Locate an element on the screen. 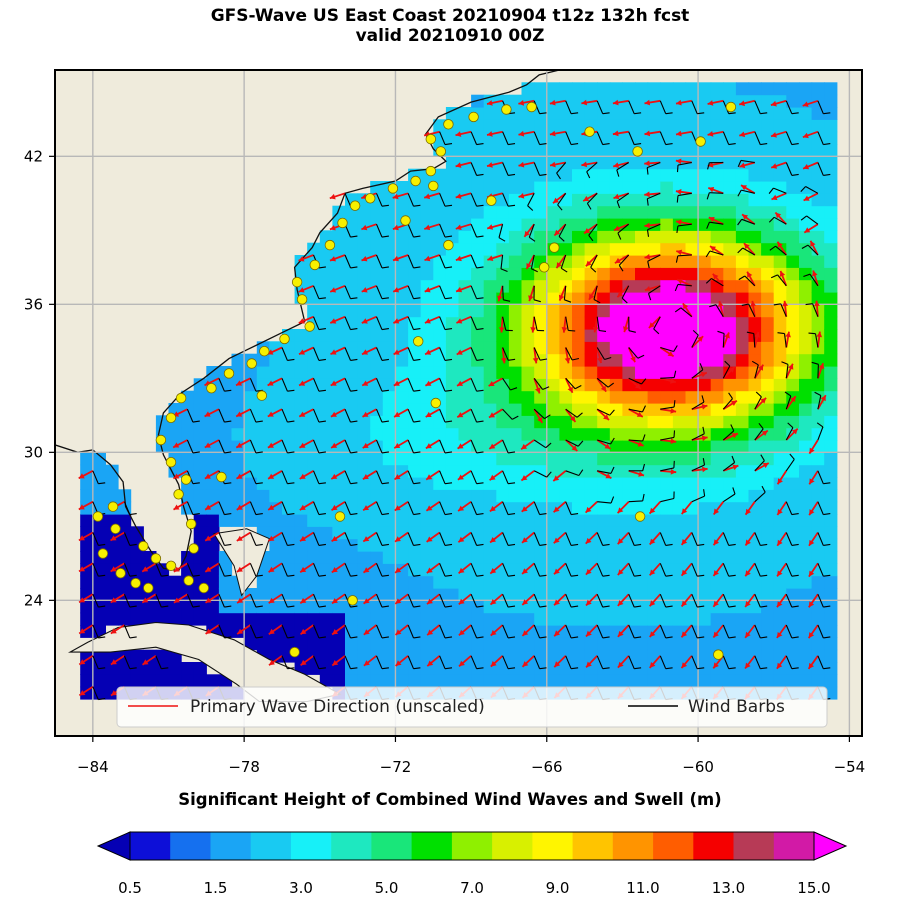 This screenshot has width=900, height=919. x-tick-label: −78 is located at coordinates (244, 767).